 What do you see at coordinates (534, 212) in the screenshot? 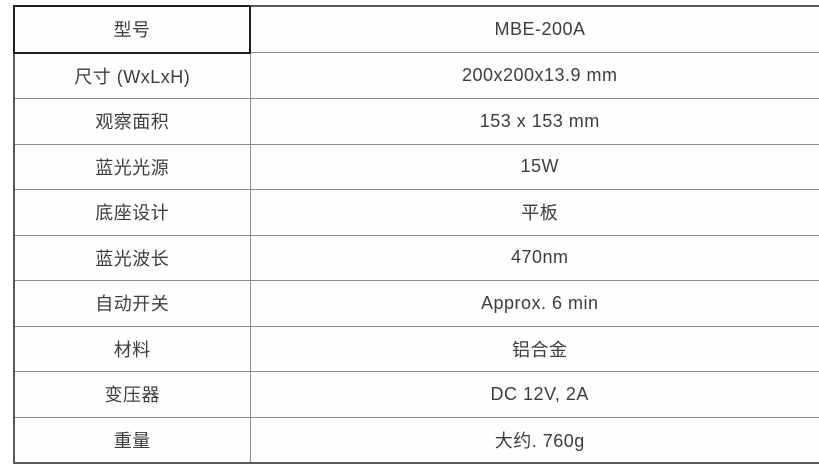
I see `spec-value-base-design: 平板` at bounding box center [534, 212].